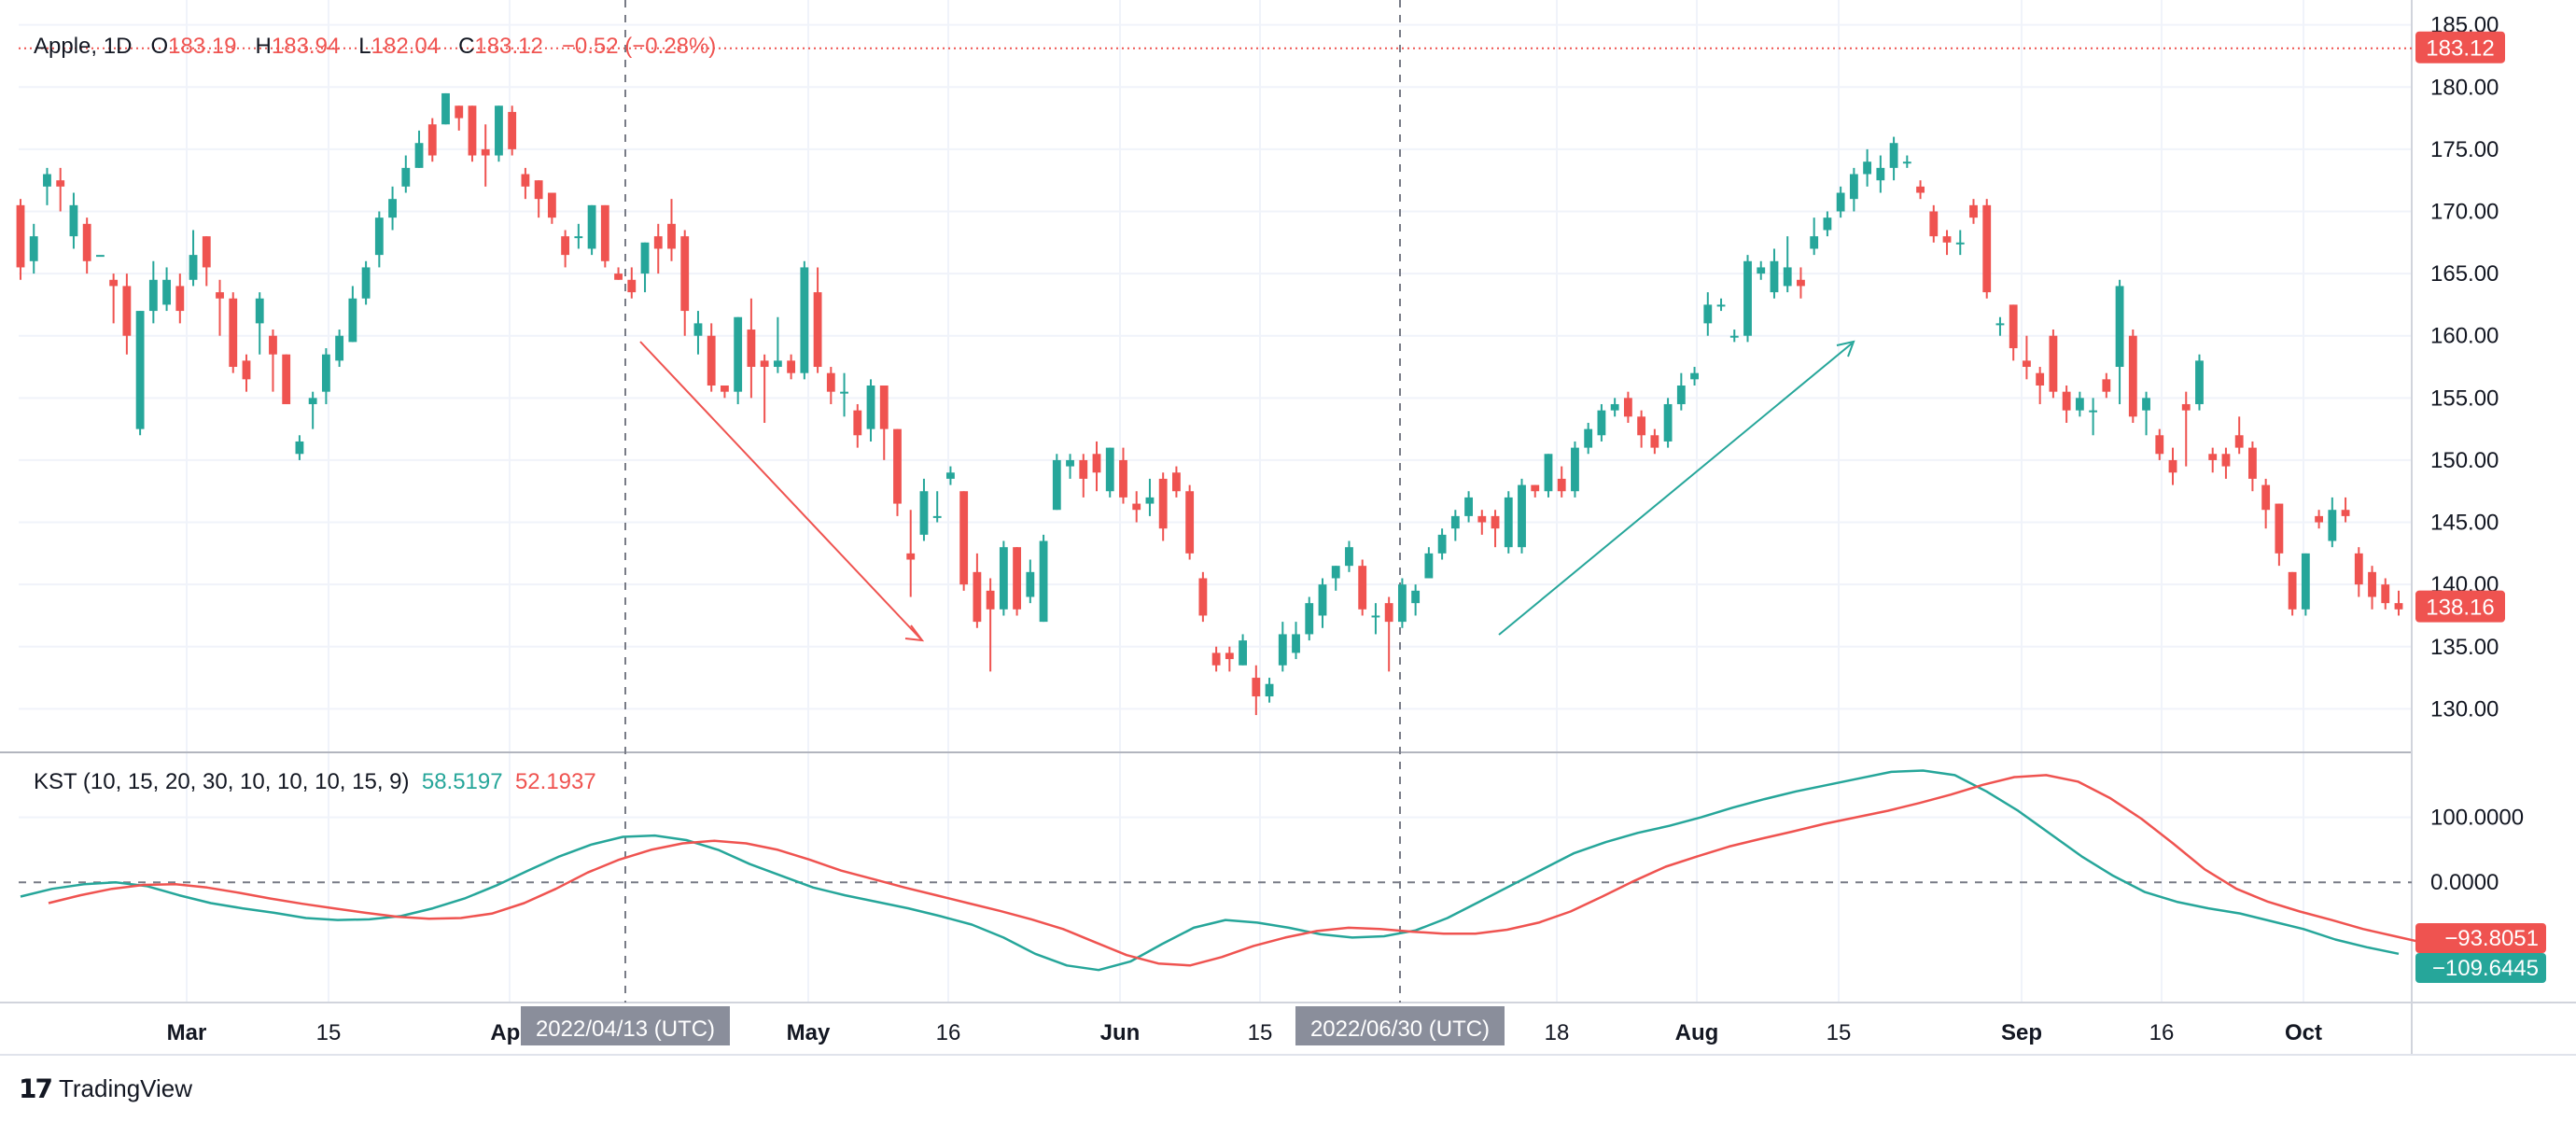 The width and height of the screenshot is (2576, 1122). I want to click on kst-tick-label: 100.0000, so click(2477, 818).